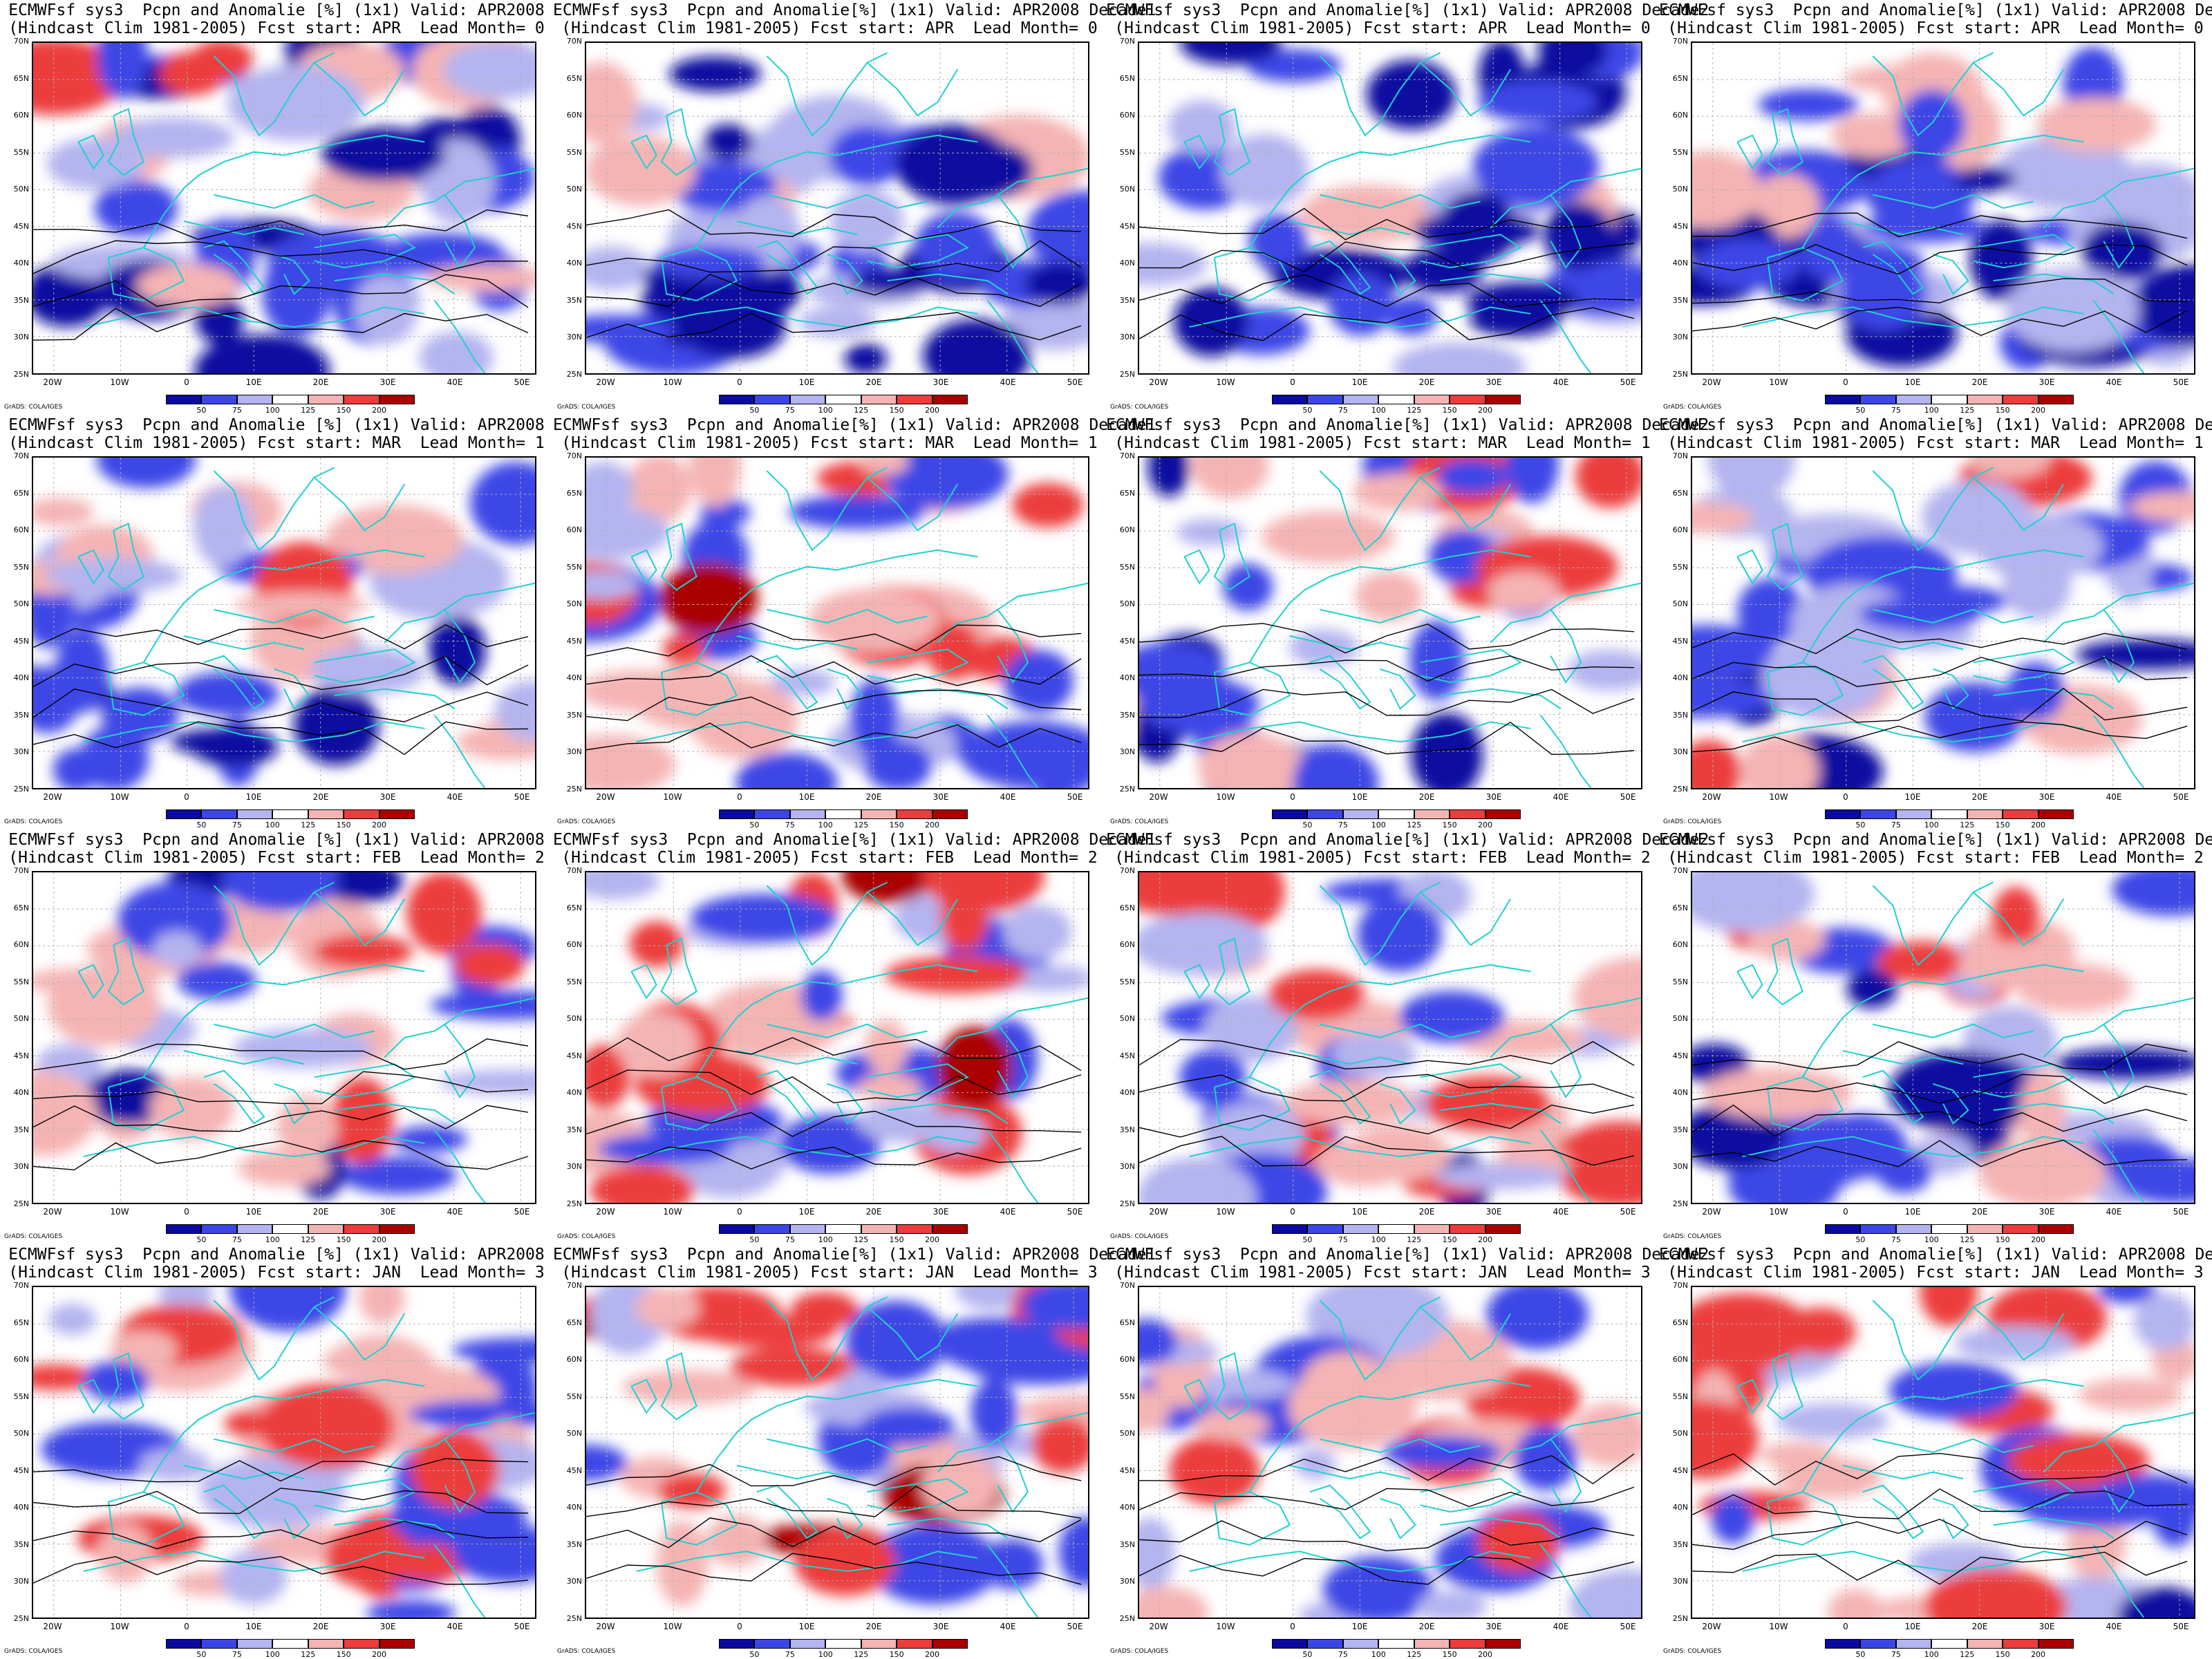 The height and width of the screenshot is (1659, 2212). Describe the element at coordinates (1127, 1129) in the screenshot. I see `lat-tick-label: 35N` at that location.